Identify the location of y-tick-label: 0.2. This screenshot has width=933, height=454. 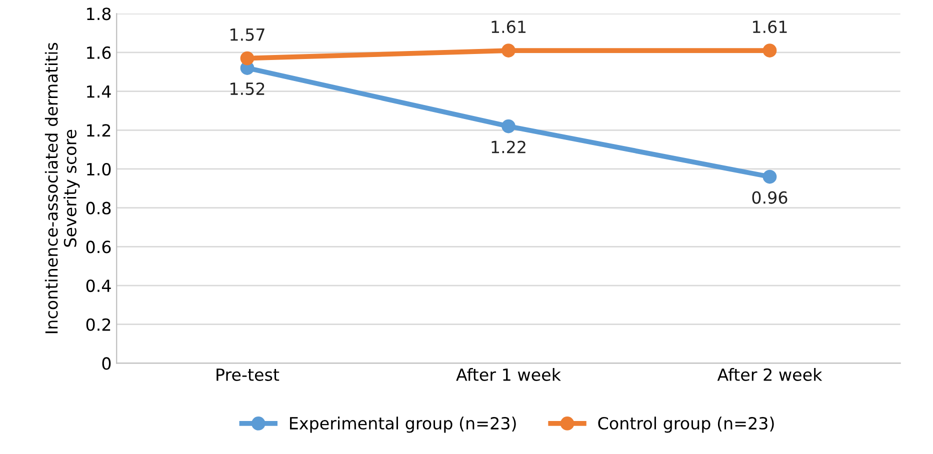
(98, 324).